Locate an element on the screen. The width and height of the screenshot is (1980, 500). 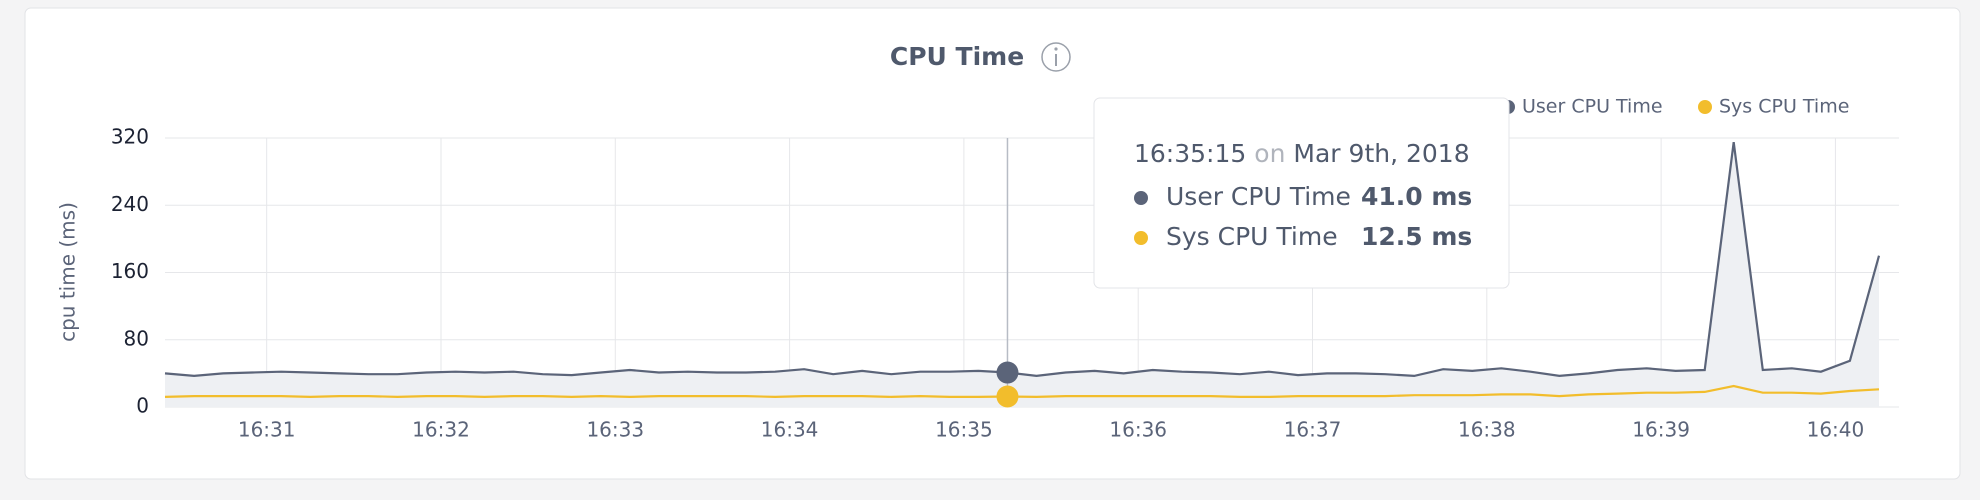
tooltip-header: 16:35:15 on Mar 9th, 2018 is located at coordinates (1302, 153).